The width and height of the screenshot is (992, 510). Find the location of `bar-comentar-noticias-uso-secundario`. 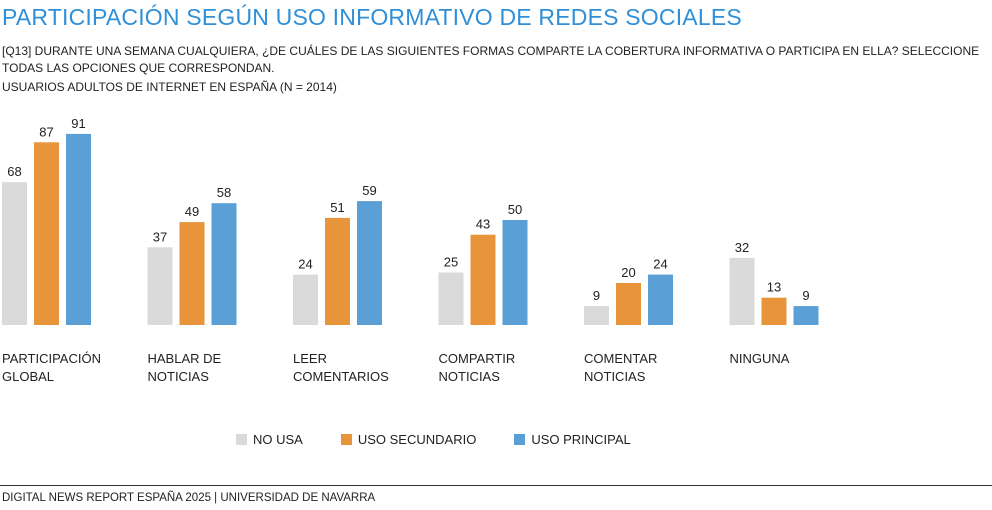

bar-comentar-noticias-uso-secundario is located at coordinates (628, 304).